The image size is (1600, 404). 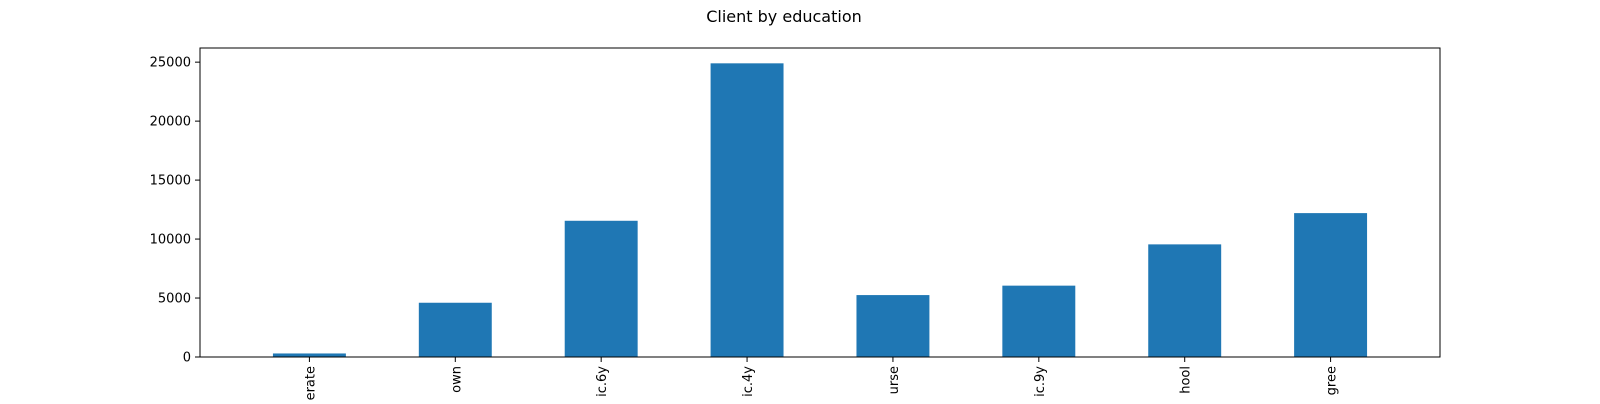 I want to click on x-tick-label: erate, so click(x=310, y=383).